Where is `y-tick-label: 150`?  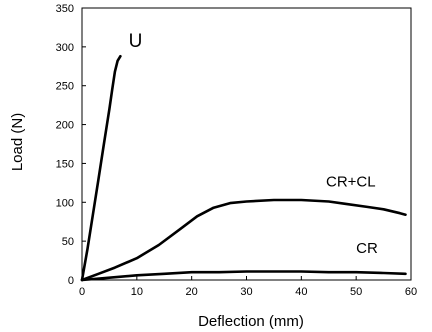 y-tick-label: 150 is located at coordinates (65, 164).